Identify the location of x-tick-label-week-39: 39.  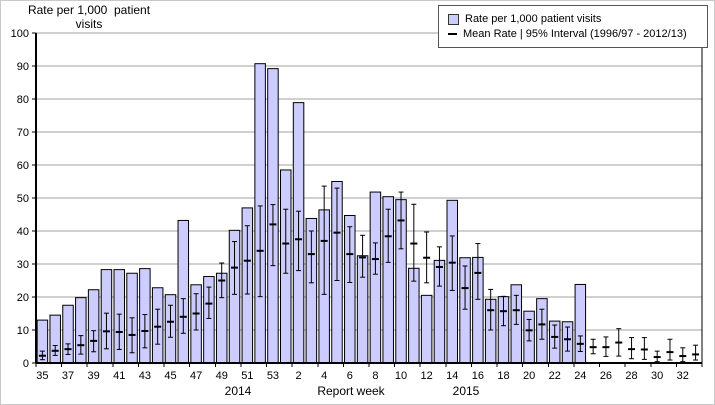
(94, 376).